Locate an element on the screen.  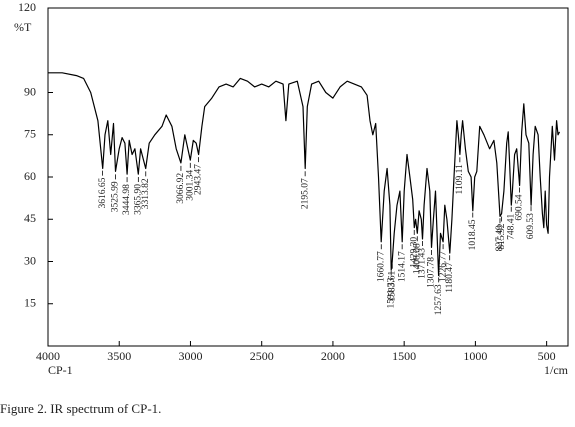
x-tick-label: 1000 is located at coordinates (475, 356).